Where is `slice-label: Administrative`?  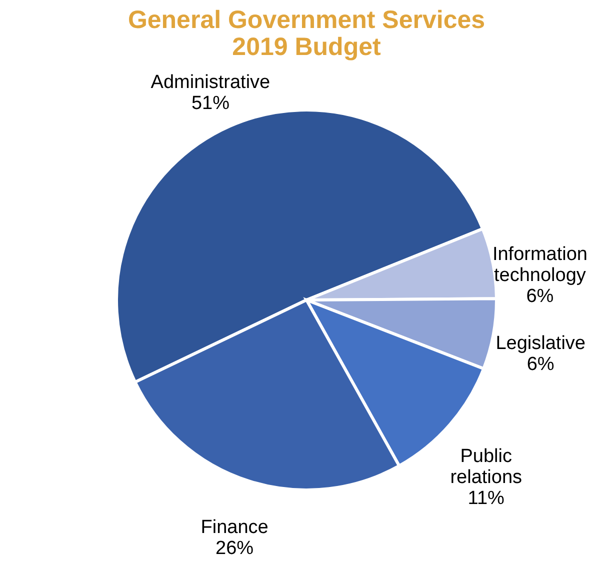
slice-label: Administrative is located at coordinates (210, 83).